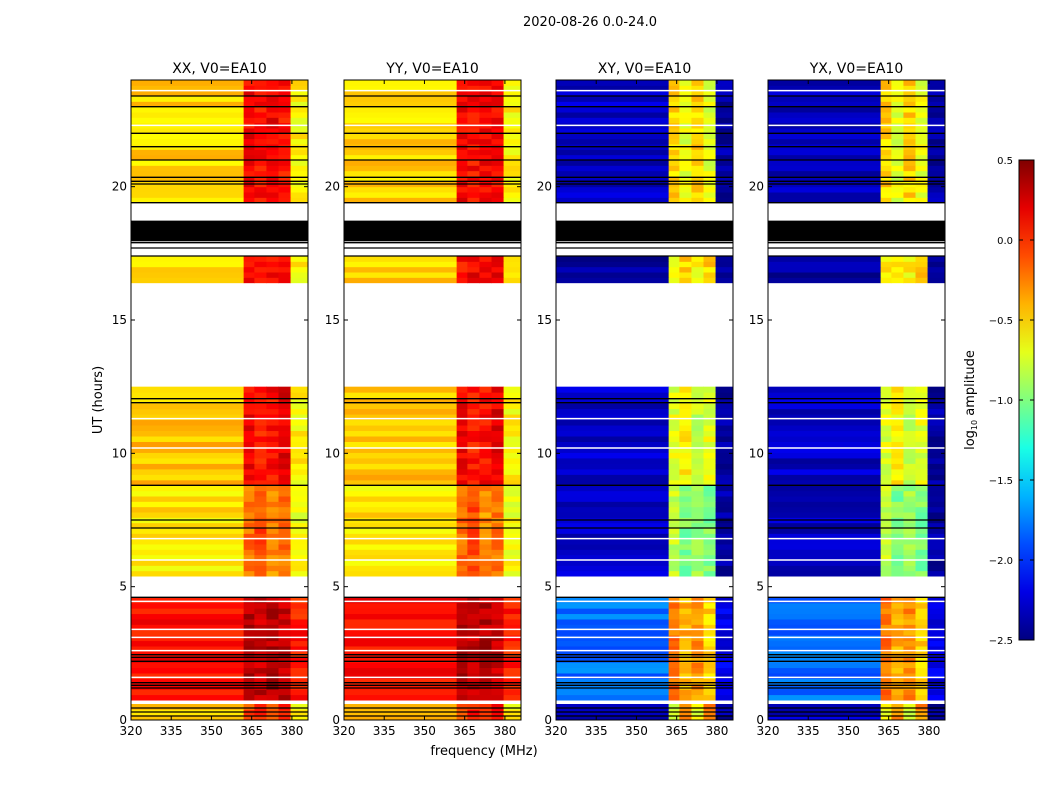 Image resolution: width=1050 pixels, height=804 pixels. Describe the element at coordinates (424, 731) in the screenshot. I see `x-tick-label: 350` at that location.